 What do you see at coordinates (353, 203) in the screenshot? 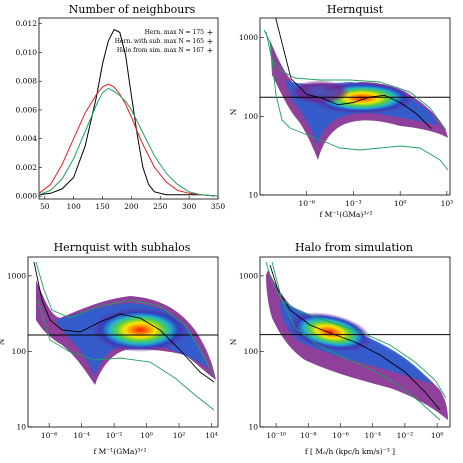
I see `x-tick-label: 10⁻³` at bounding box center [353, 203].